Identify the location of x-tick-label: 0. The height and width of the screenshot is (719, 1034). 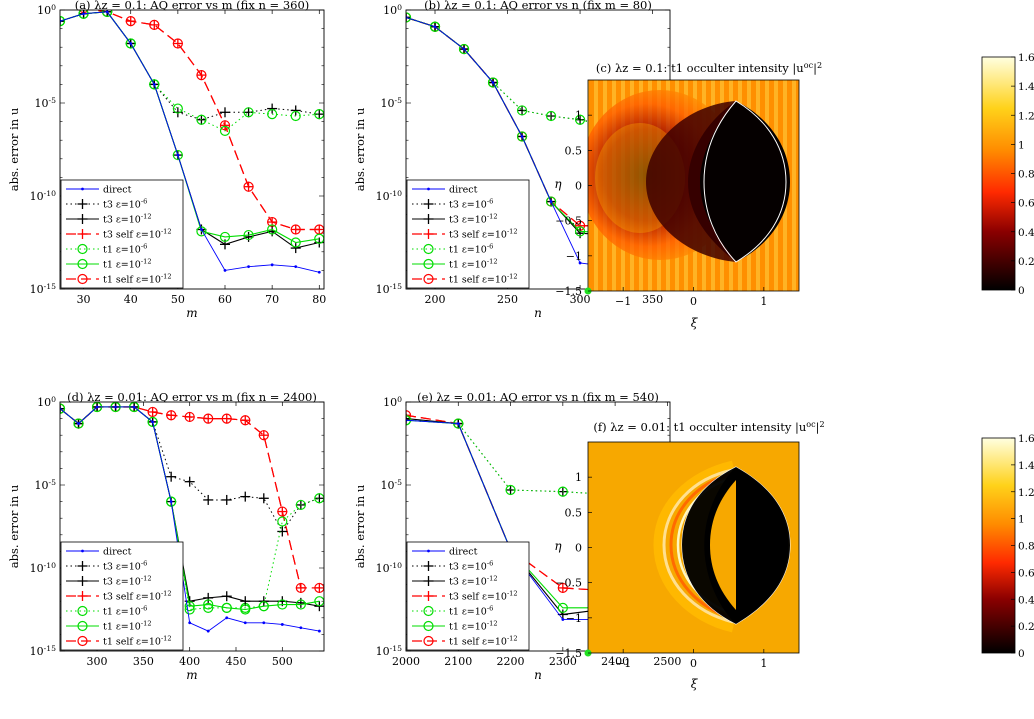
(693, 301).